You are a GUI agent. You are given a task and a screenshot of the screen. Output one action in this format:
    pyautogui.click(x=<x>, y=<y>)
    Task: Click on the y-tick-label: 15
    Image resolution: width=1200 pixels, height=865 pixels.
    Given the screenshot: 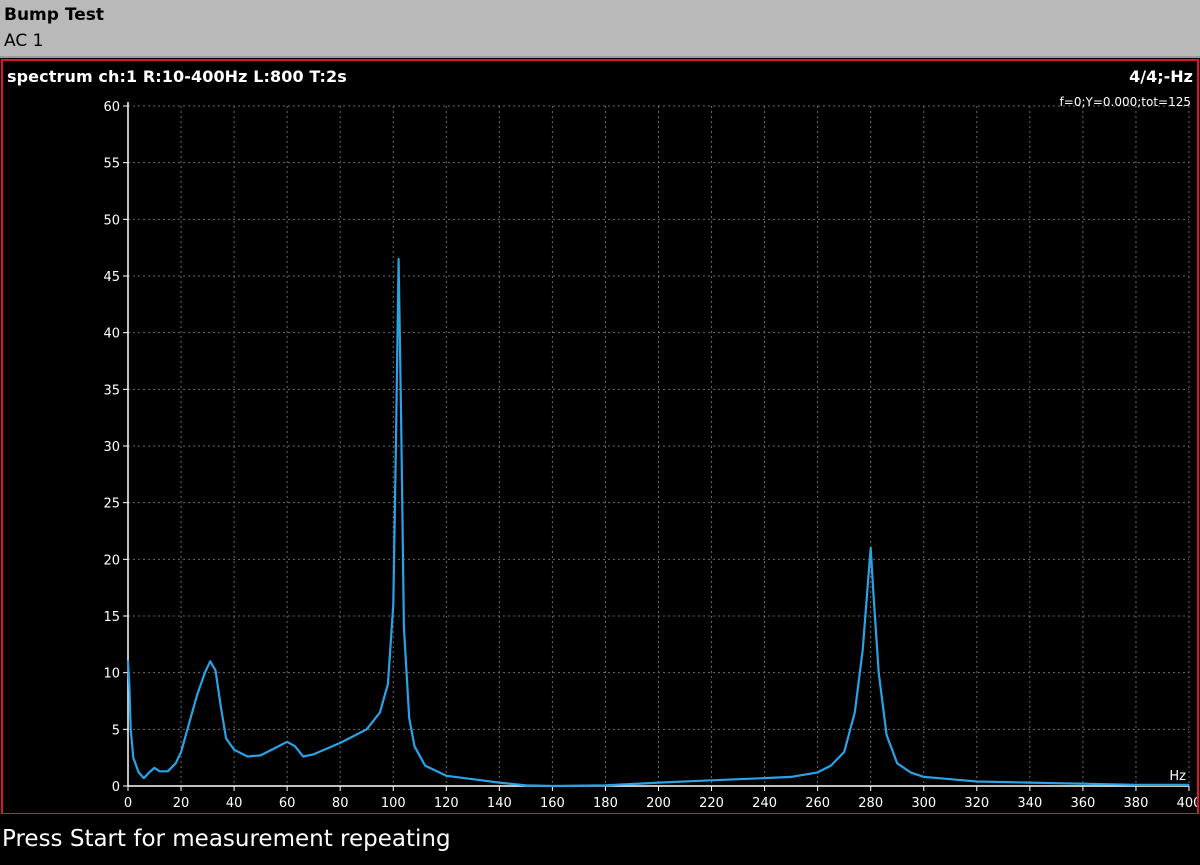 What is the action you would take?
    pyautogui.click(x=111, y=617)
    